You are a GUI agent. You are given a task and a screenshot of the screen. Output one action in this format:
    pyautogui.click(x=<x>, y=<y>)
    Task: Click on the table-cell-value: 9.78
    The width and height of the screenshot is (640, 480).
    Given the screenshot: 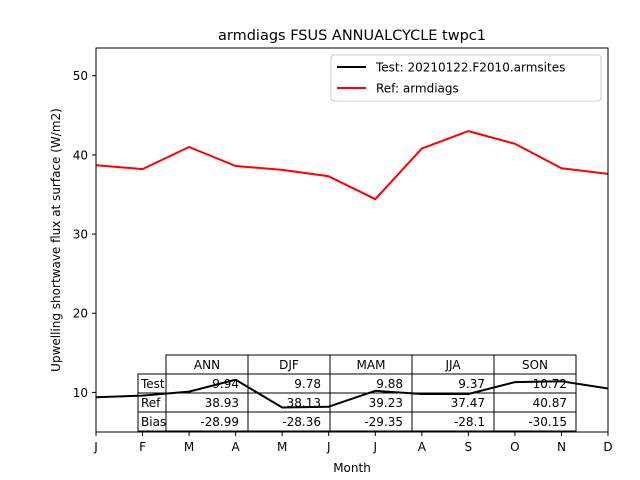 What is the action you would take?
    pyautogui.click(x=307, y=384)
    